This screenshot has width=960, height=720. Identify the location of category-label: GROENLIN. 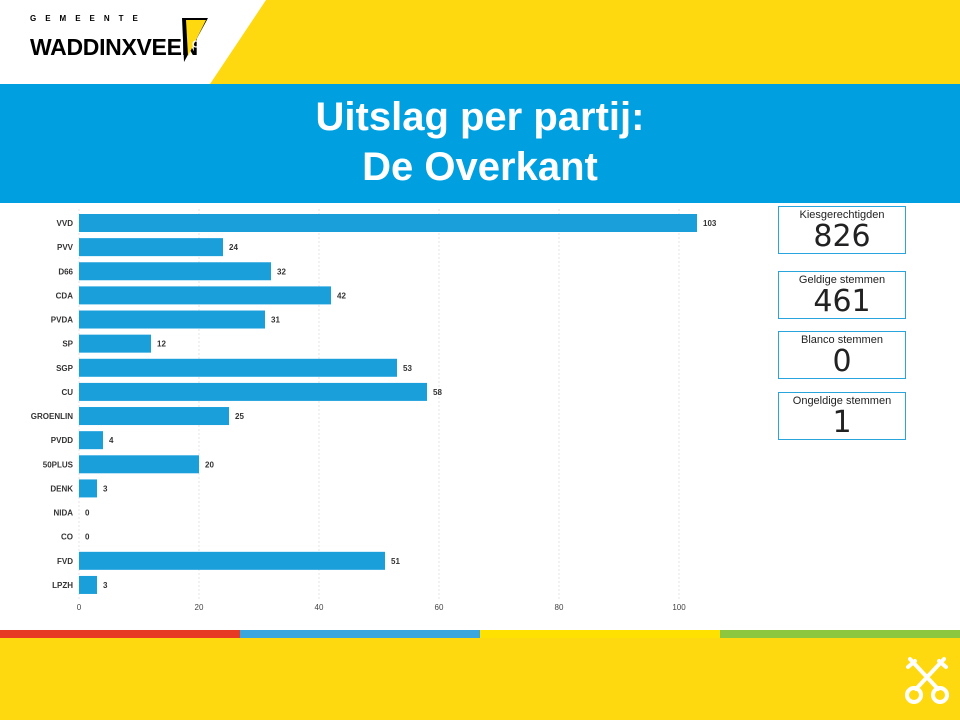
(52, 416).